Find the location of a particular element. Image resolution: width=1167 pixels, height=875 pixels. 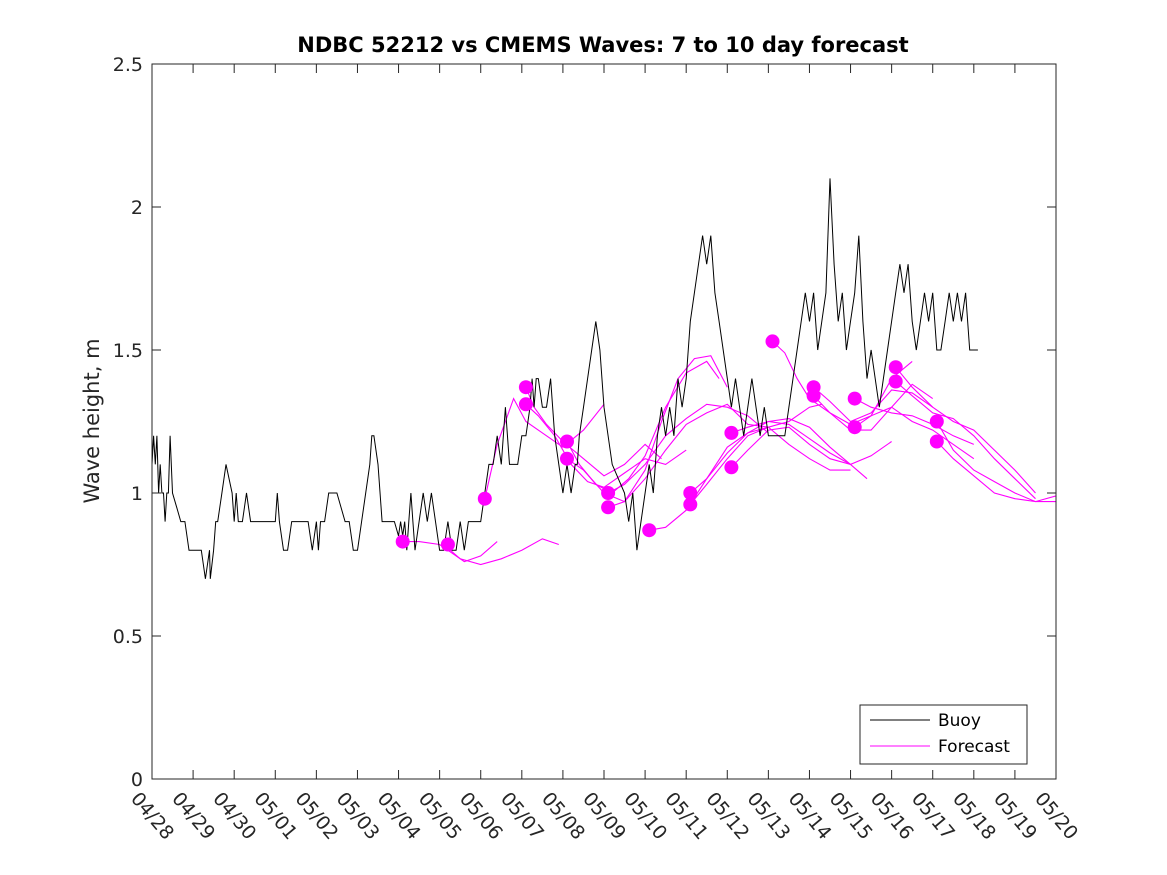

legend-box is located at coordinates (943, 734).